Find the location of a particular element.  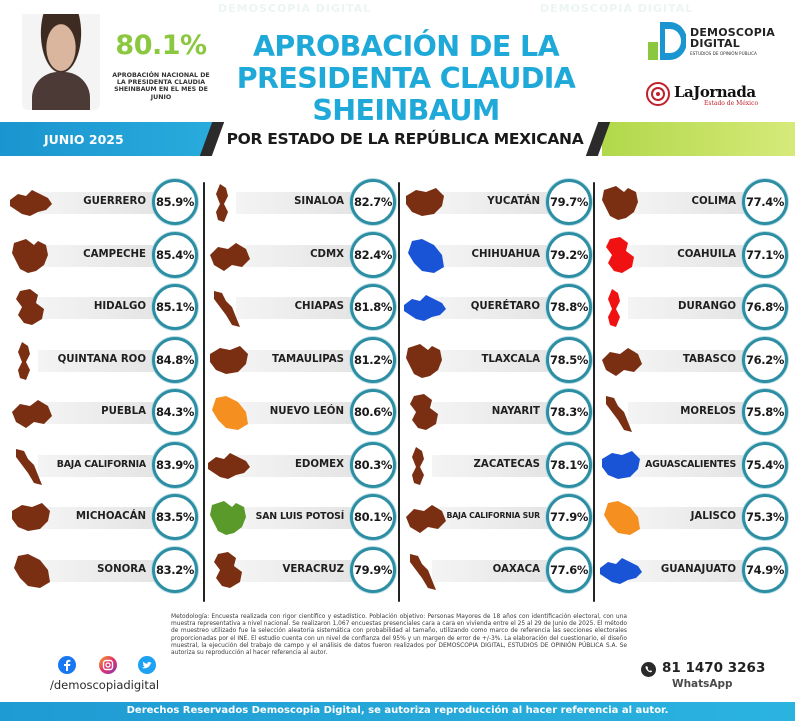

value-circle: 83.2% is located at coordinates (175, 569).